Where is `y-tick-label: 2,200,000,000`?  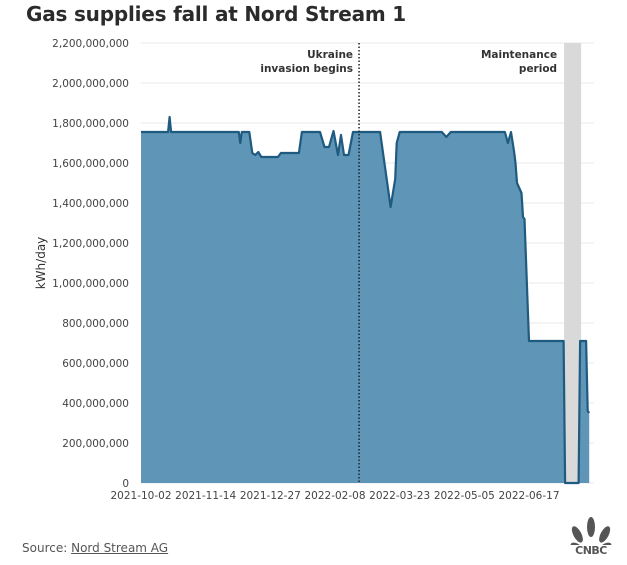
y-tick-label: 2,200,000,000 is located at coordinates (90, 44).